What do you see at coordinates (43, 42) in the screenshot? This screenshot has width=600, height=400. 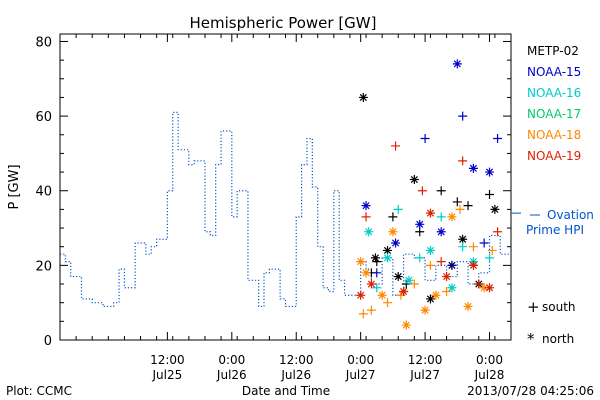 I see `y-tick-label: 80` at bounding box center [43, 42].